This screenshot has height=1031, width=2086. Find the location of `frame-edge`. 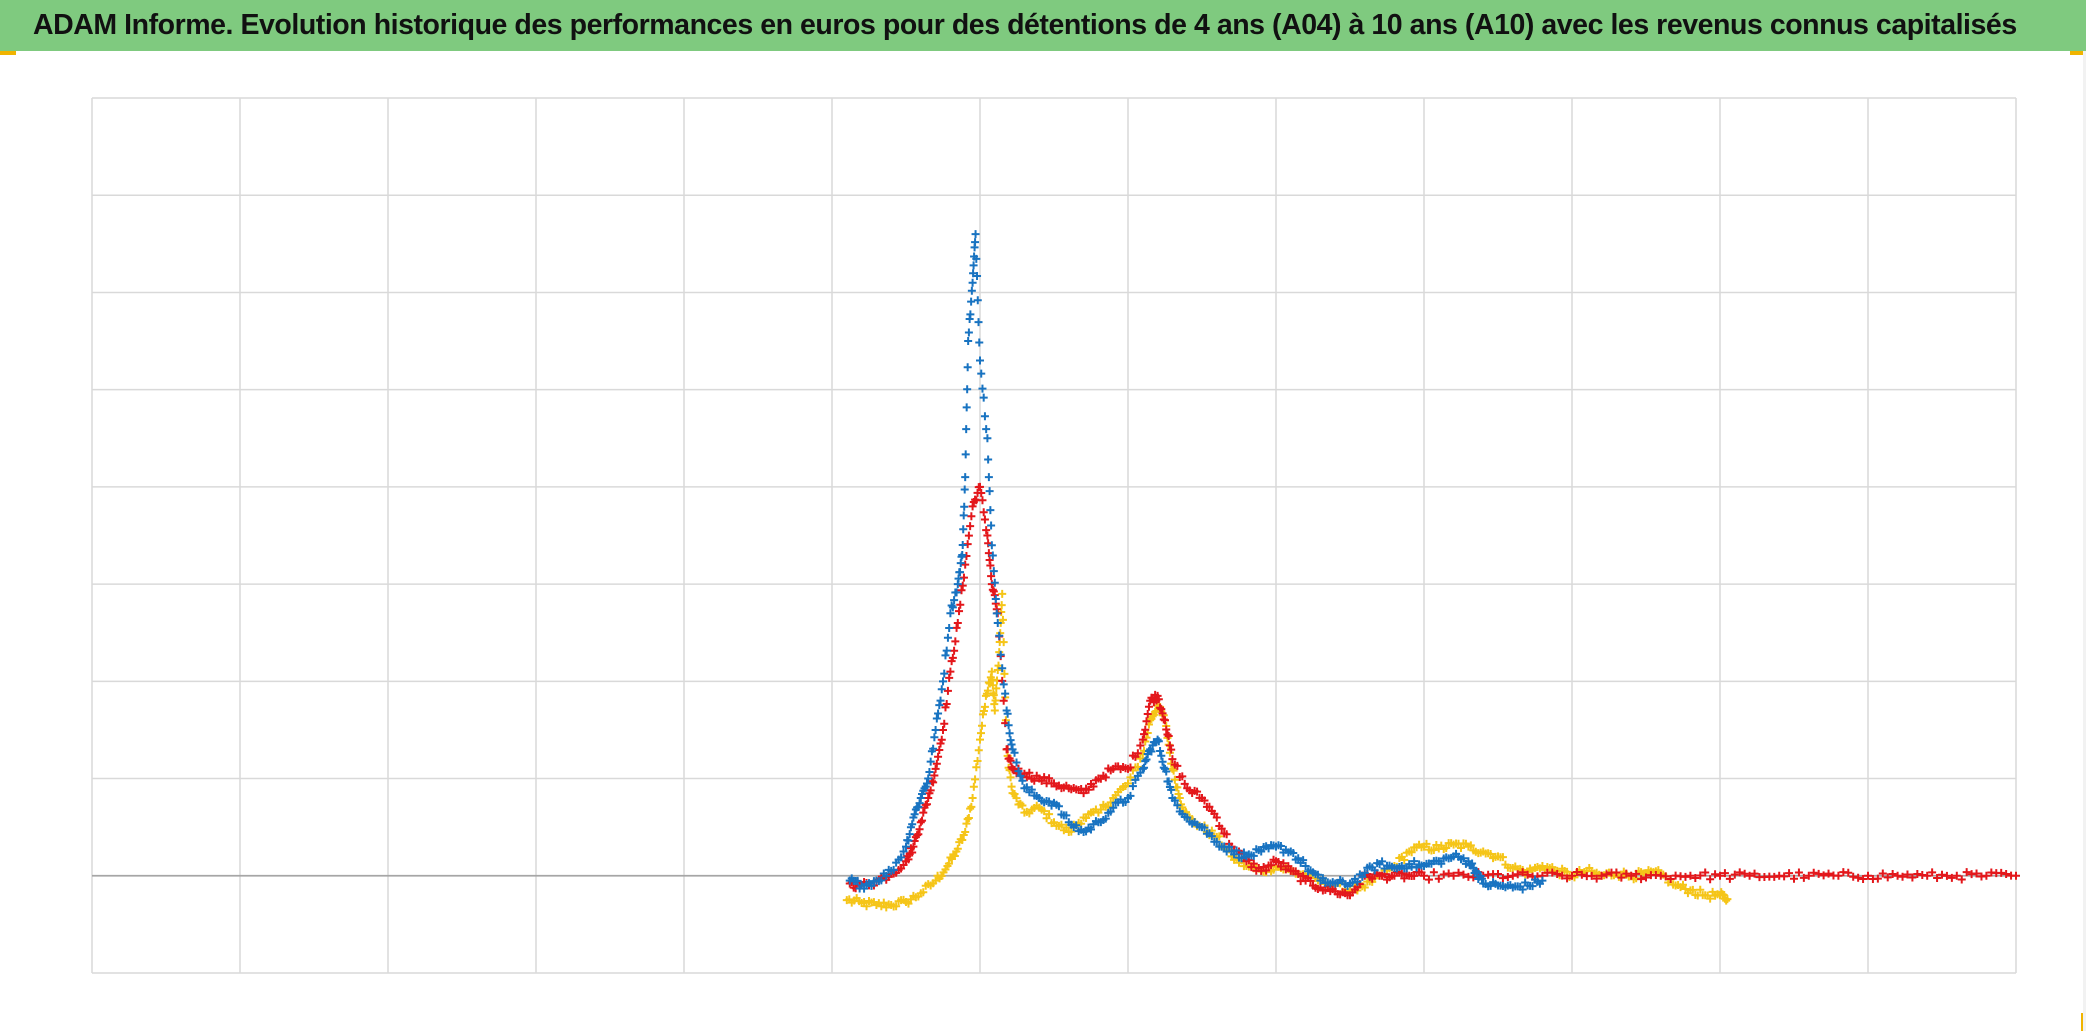

frame-edge is located at coordinates (2084, 541).